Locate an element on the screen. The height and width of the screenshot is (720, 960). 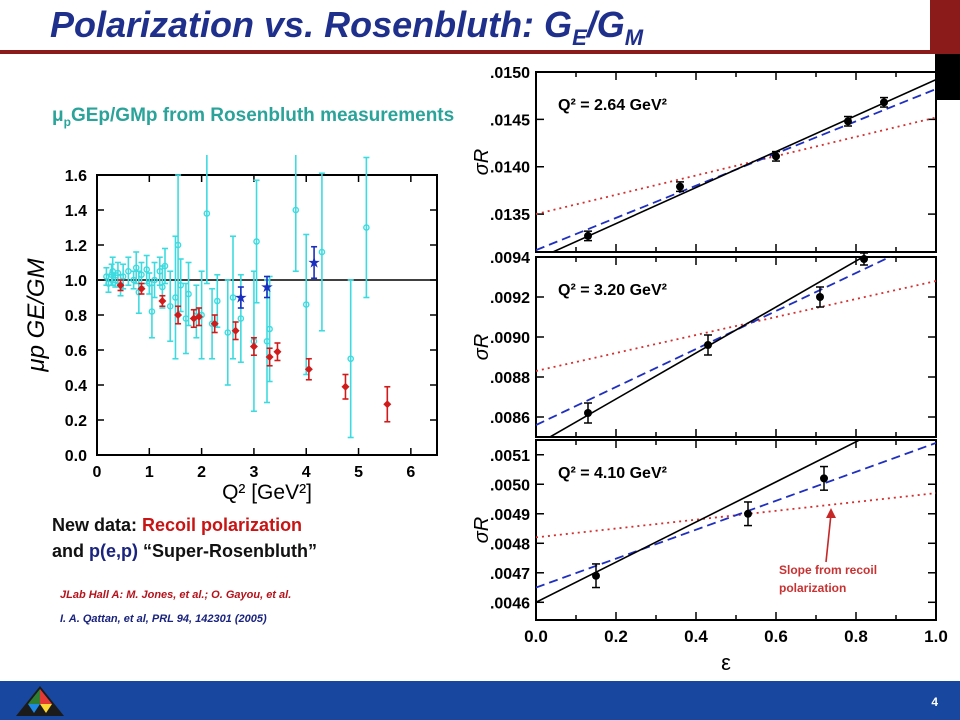
x-tick-label: 1.0 is located at coordinates (936, 636).